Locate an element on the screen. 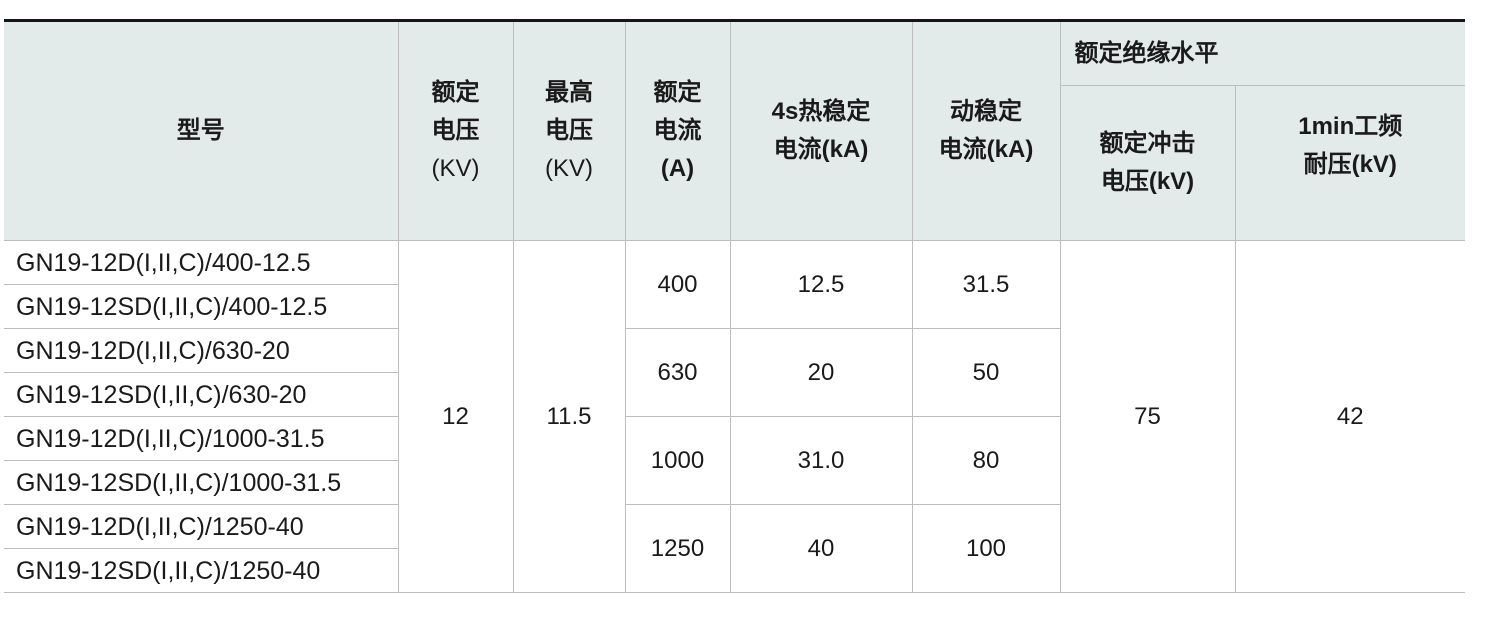 This screenshot has width=1491, height=619. max-voltage-cell: 11.5 is located at coordinates (569, 416).